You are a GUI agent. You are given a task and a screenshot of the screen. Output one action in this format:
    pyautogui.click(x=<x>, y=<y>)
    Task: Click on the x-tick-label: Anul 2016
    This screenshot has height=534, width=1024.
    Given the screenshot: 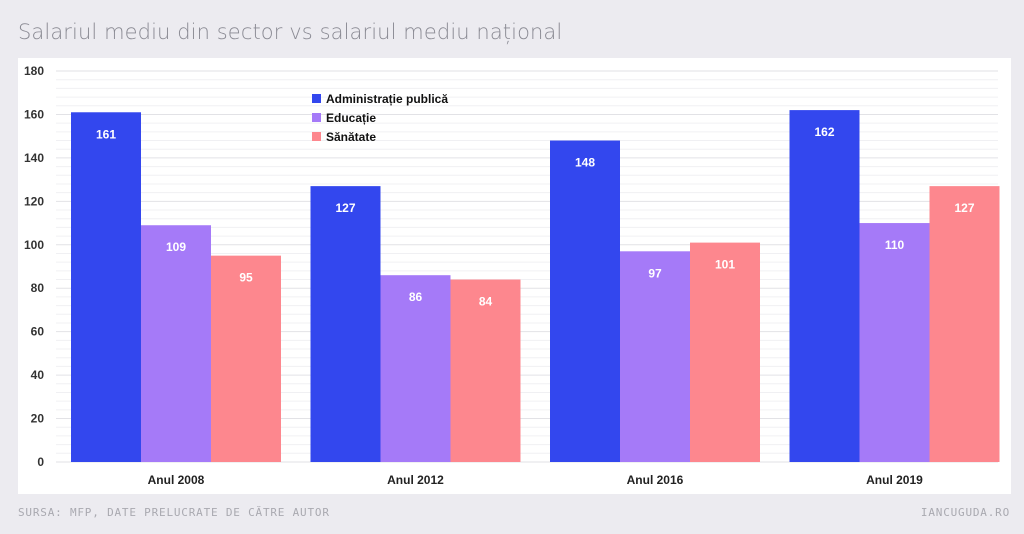 What is the action you would take?
    pyautogui.click(x=655, y=480)
    